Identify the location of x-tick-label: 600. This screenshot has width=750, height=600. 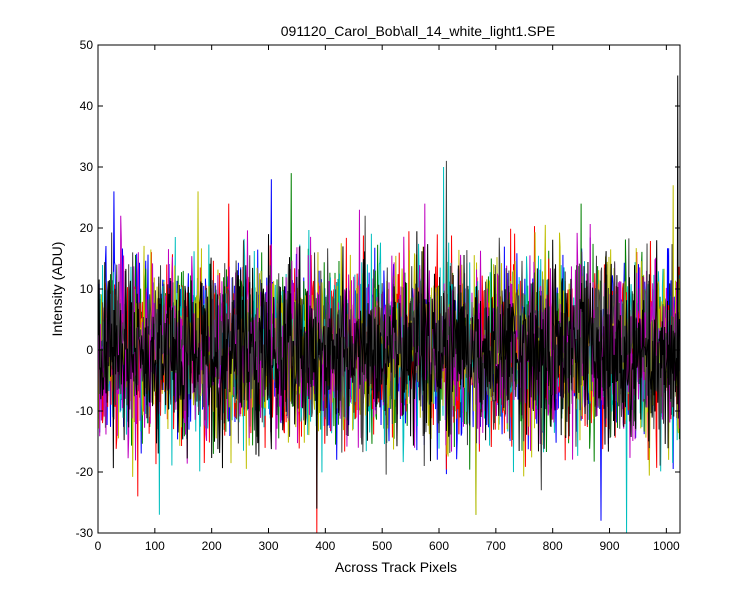
(439, 546).